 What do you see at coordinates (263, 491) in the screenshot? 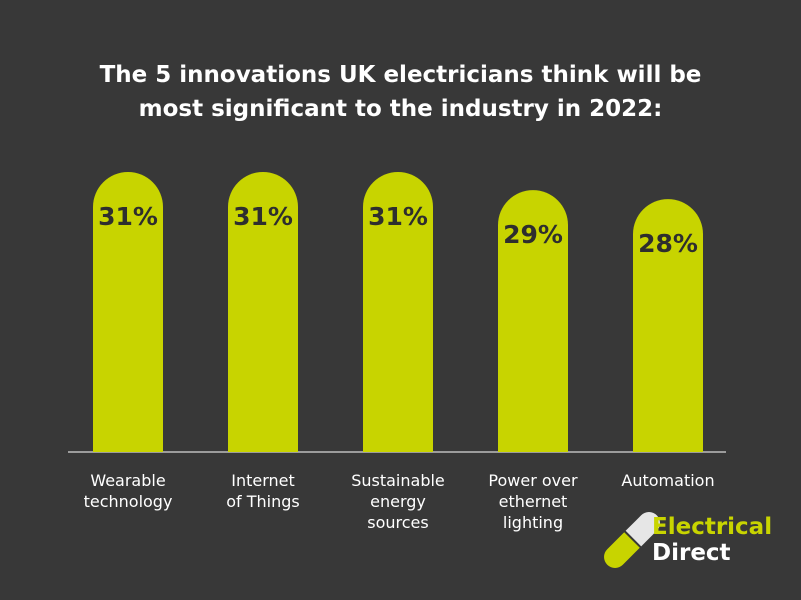
I see `x-tick-label: Internet of Things` at bounding box center [263, 491].